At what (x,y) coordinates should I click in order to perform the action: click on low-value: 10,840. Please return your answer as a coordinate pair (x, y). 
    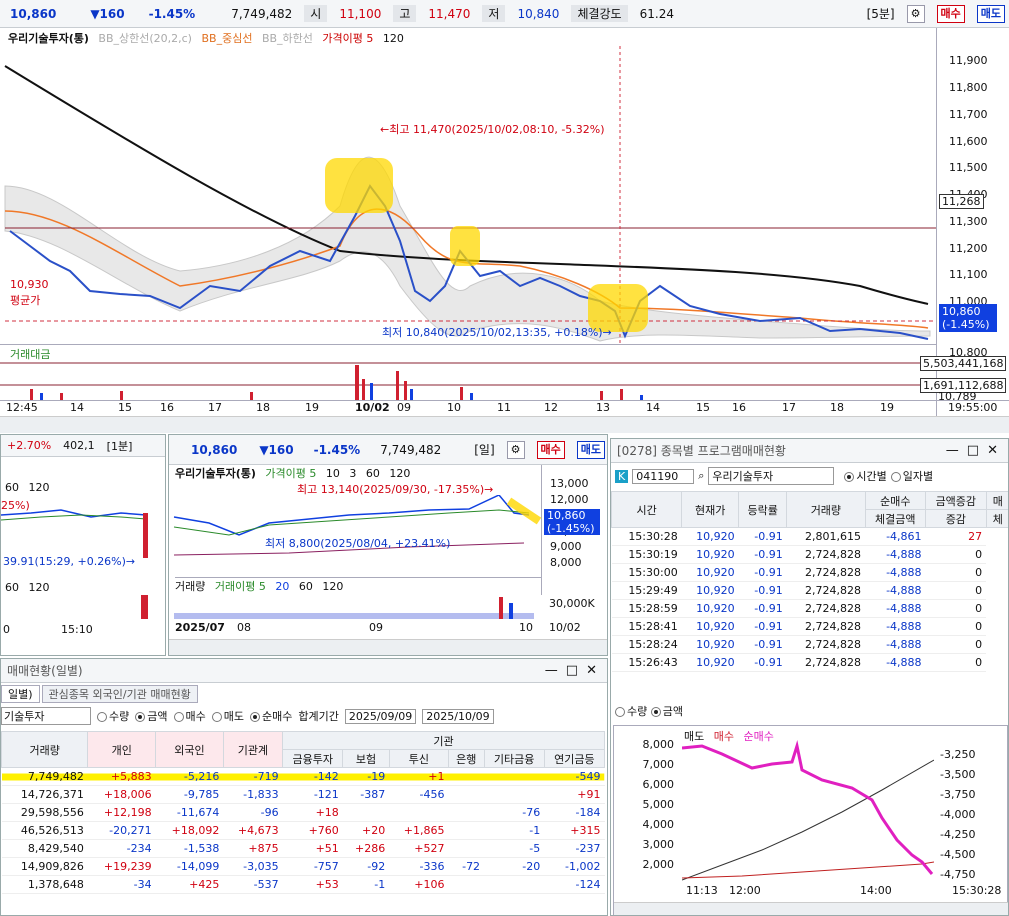
    Looking at the image, I should click on (538, 13).